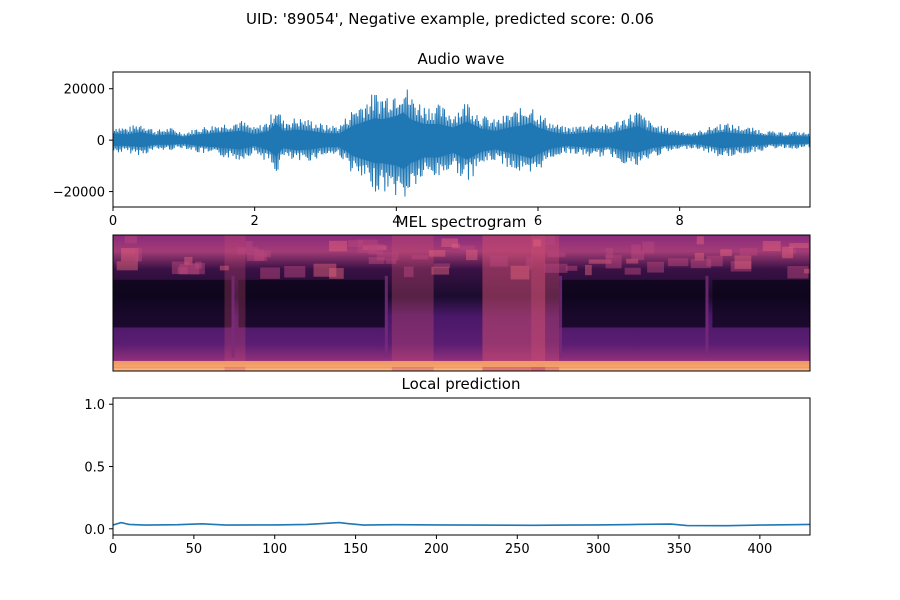 This screenshot has width=900, height=600. What do you see at coordinates (436, 549) in the screenshot?
I see `local-prediction-x-tick-label: 200` at bounding box center [436, 549].